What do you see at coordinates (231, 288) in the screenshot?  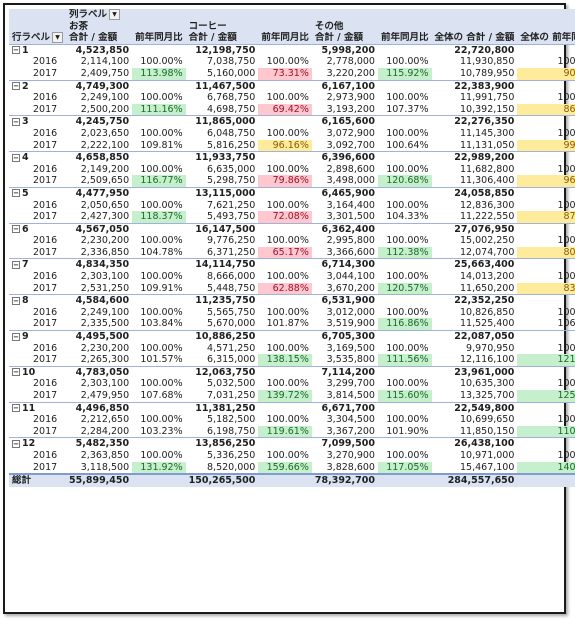 I see `amount-cell: 5,448,750` at bounding box center [231, 288].